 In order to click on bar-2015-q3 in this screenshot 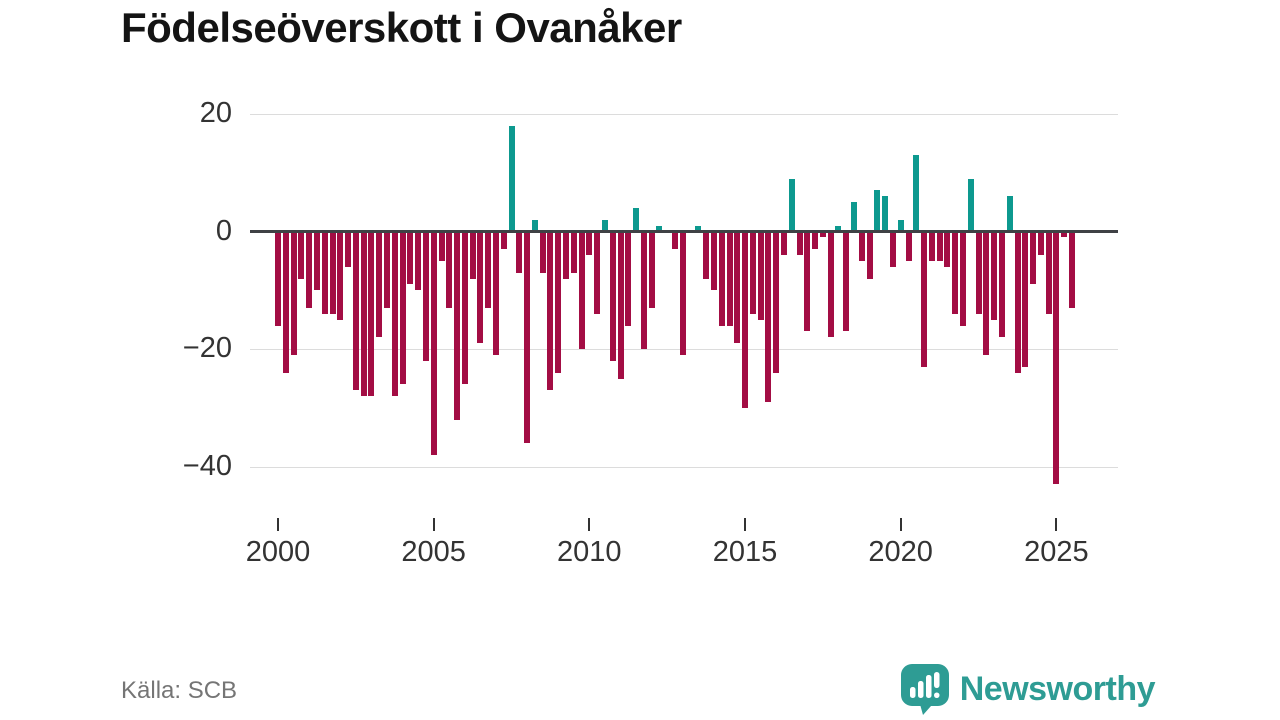, I will do `click(760, 275)`.